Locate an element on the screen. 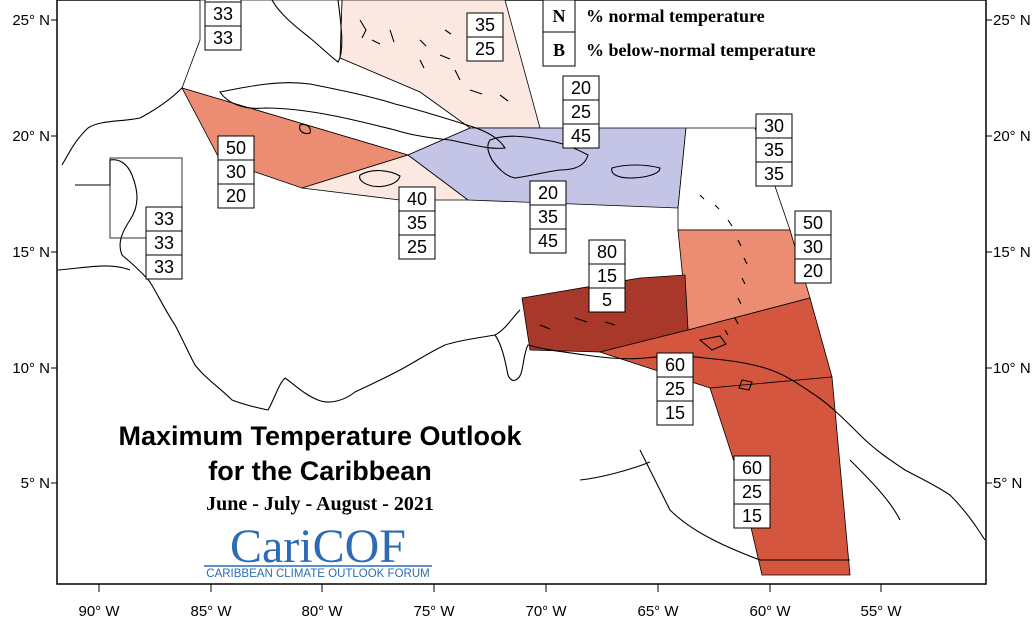 This screenshot has height=630, width=1036. value-box-hispaniola-south: 20 35 45 is located at coordinates (548, 217).